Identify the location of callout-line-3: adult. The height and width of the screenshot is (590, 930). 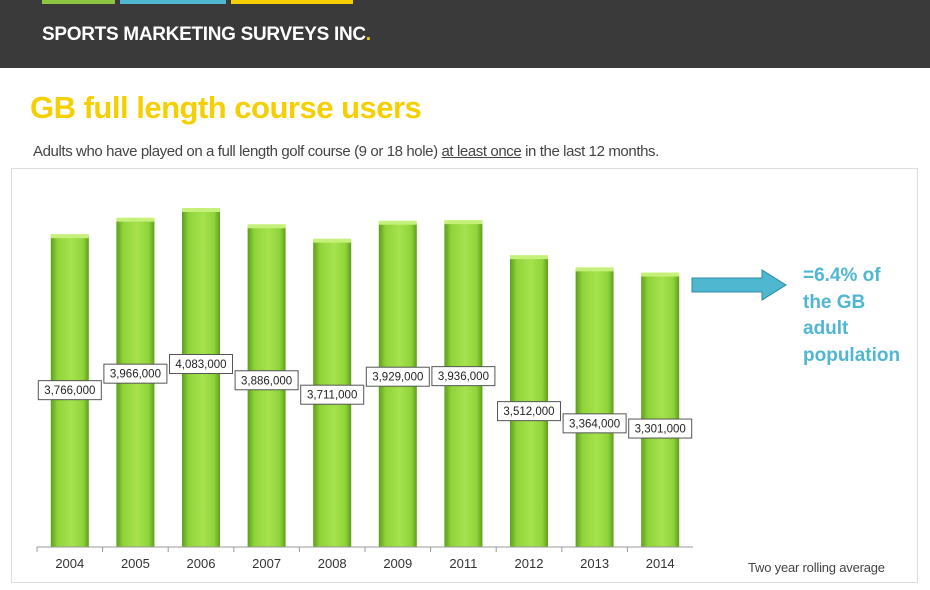
(826, 328).